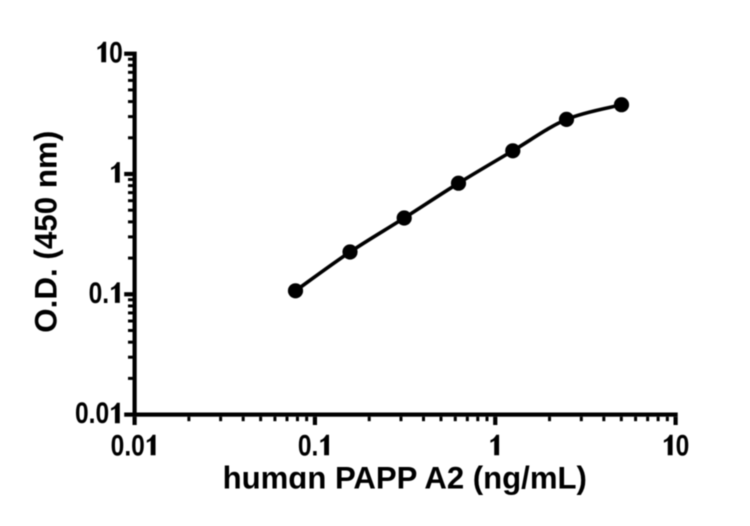 The image size is (750, 526). Describe the element at coordinates (45, 232) in the screenshot. I see `svg-text: O.D. (450 nm)` at that location.